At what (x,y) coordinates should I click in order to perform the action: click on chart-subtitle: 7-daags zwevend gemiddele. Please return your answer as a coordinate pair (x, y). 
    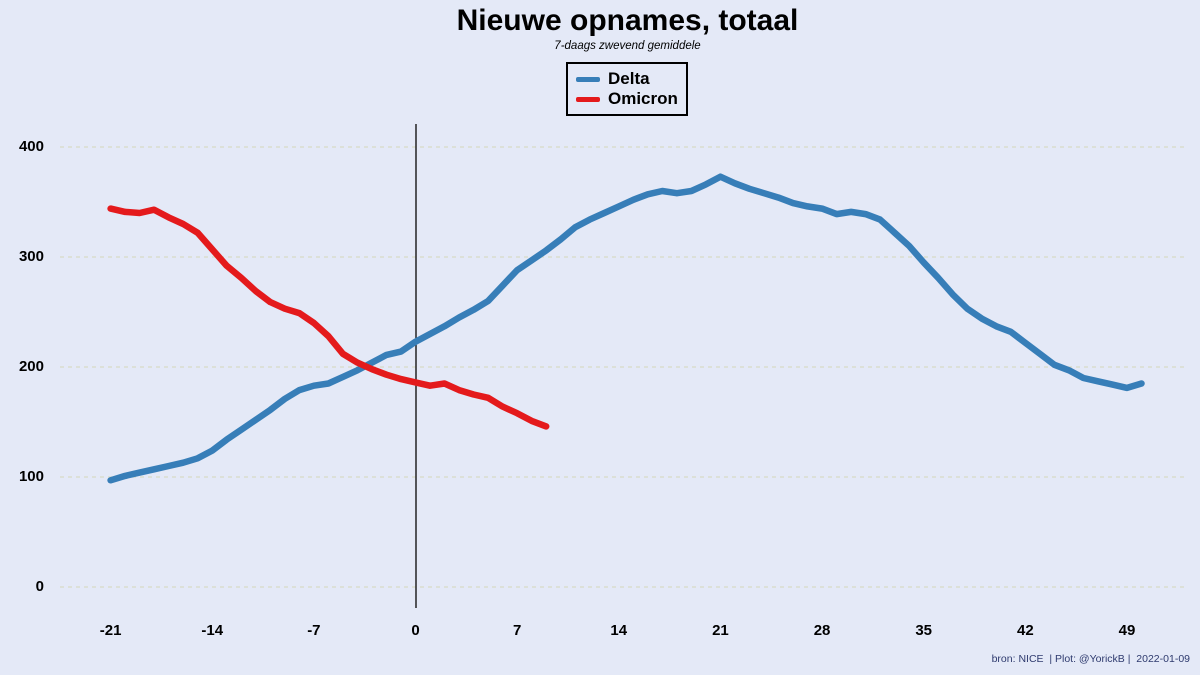
    Looking at the image, I should click on (627, 46).